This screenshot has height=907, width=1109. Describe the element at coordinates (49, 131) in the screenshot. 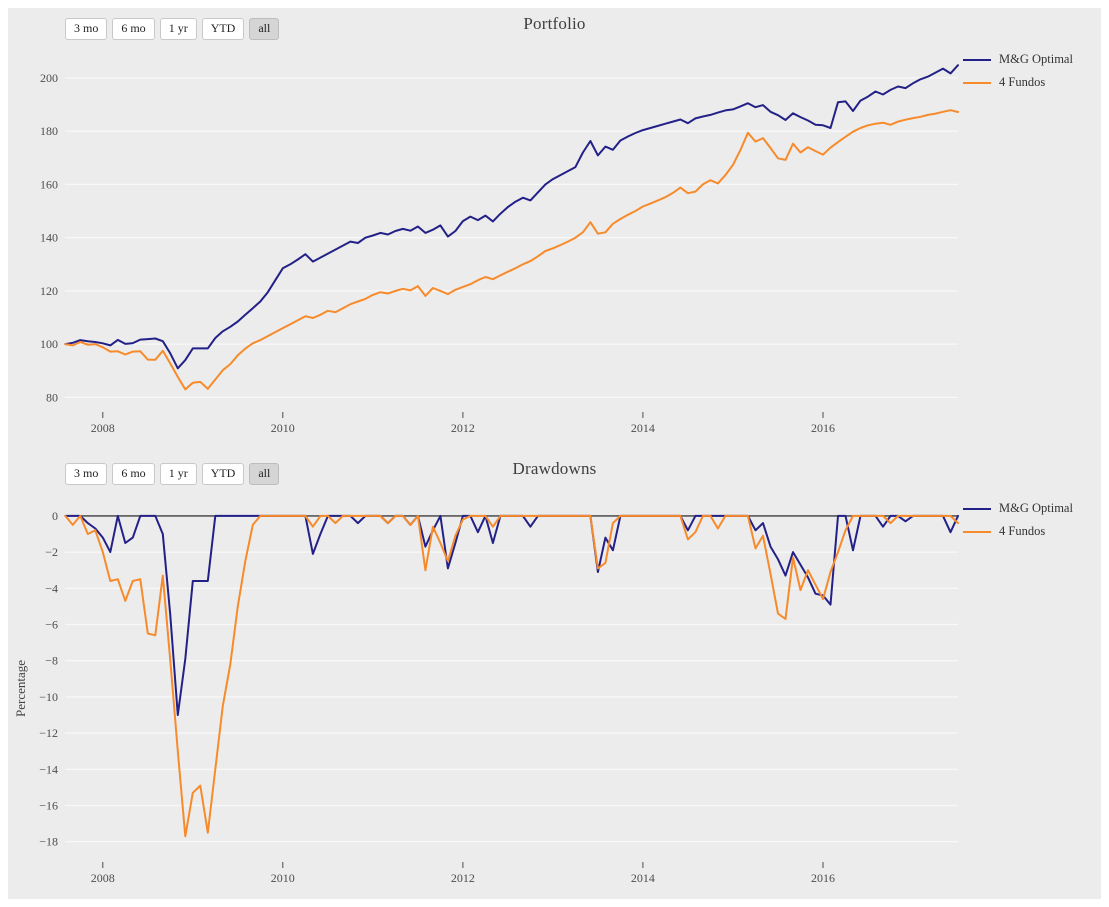

I see `svg-text: 180` at that location.